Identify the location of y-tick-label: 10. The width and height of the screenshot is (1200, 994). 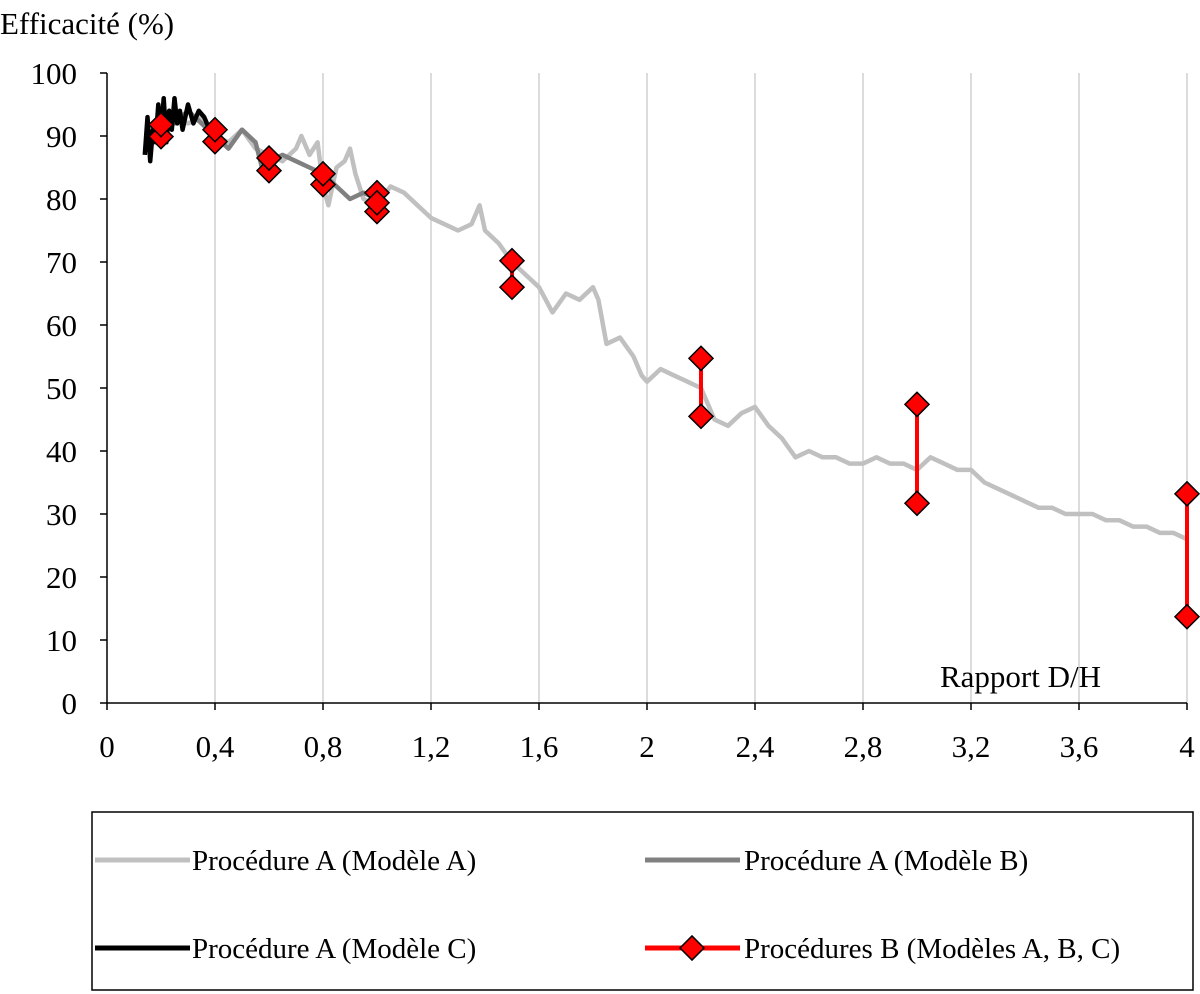
(61, 640).